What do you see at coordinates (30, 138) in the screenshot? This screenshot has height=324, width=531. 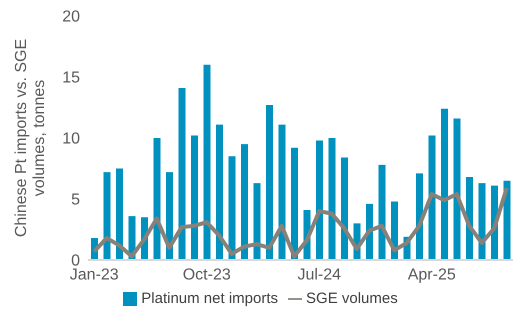 I see `y-axis-title: Chinese Pt imports vs. SGE volumes, tonnes` at bounding box center [30, 138].